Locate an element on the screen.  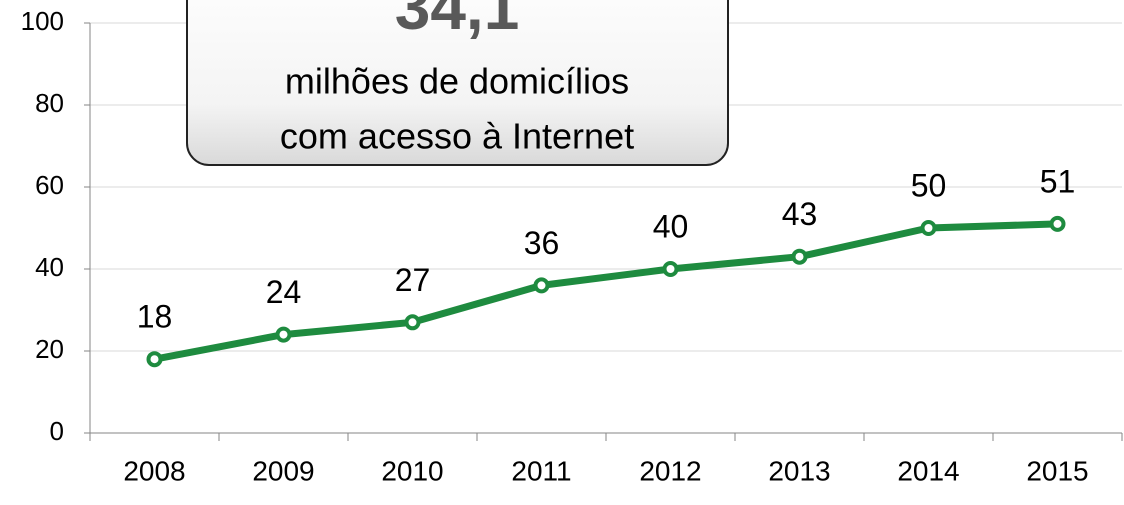
y-tick-label: 20 is located at coordinates (49, 349).